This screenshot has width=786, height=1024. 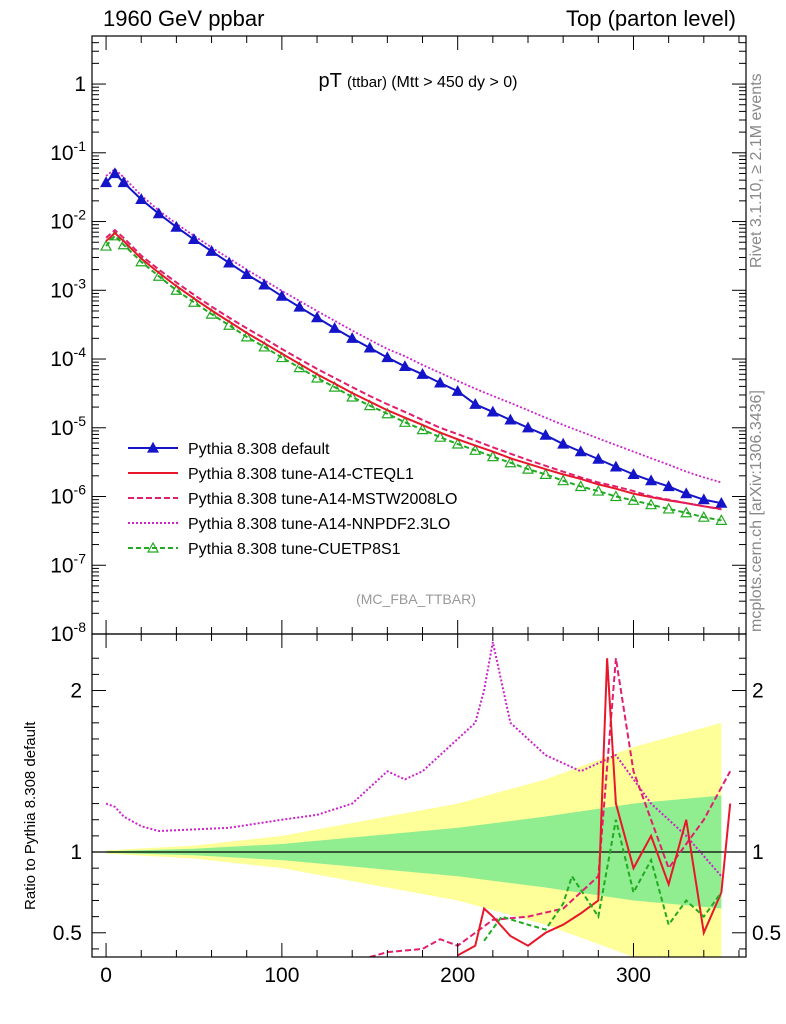 What do you see at coordinates (184, 18) in the screenshot?
I see `header-left: 1960 GeV ppbar` at bounding box center [184, 18].